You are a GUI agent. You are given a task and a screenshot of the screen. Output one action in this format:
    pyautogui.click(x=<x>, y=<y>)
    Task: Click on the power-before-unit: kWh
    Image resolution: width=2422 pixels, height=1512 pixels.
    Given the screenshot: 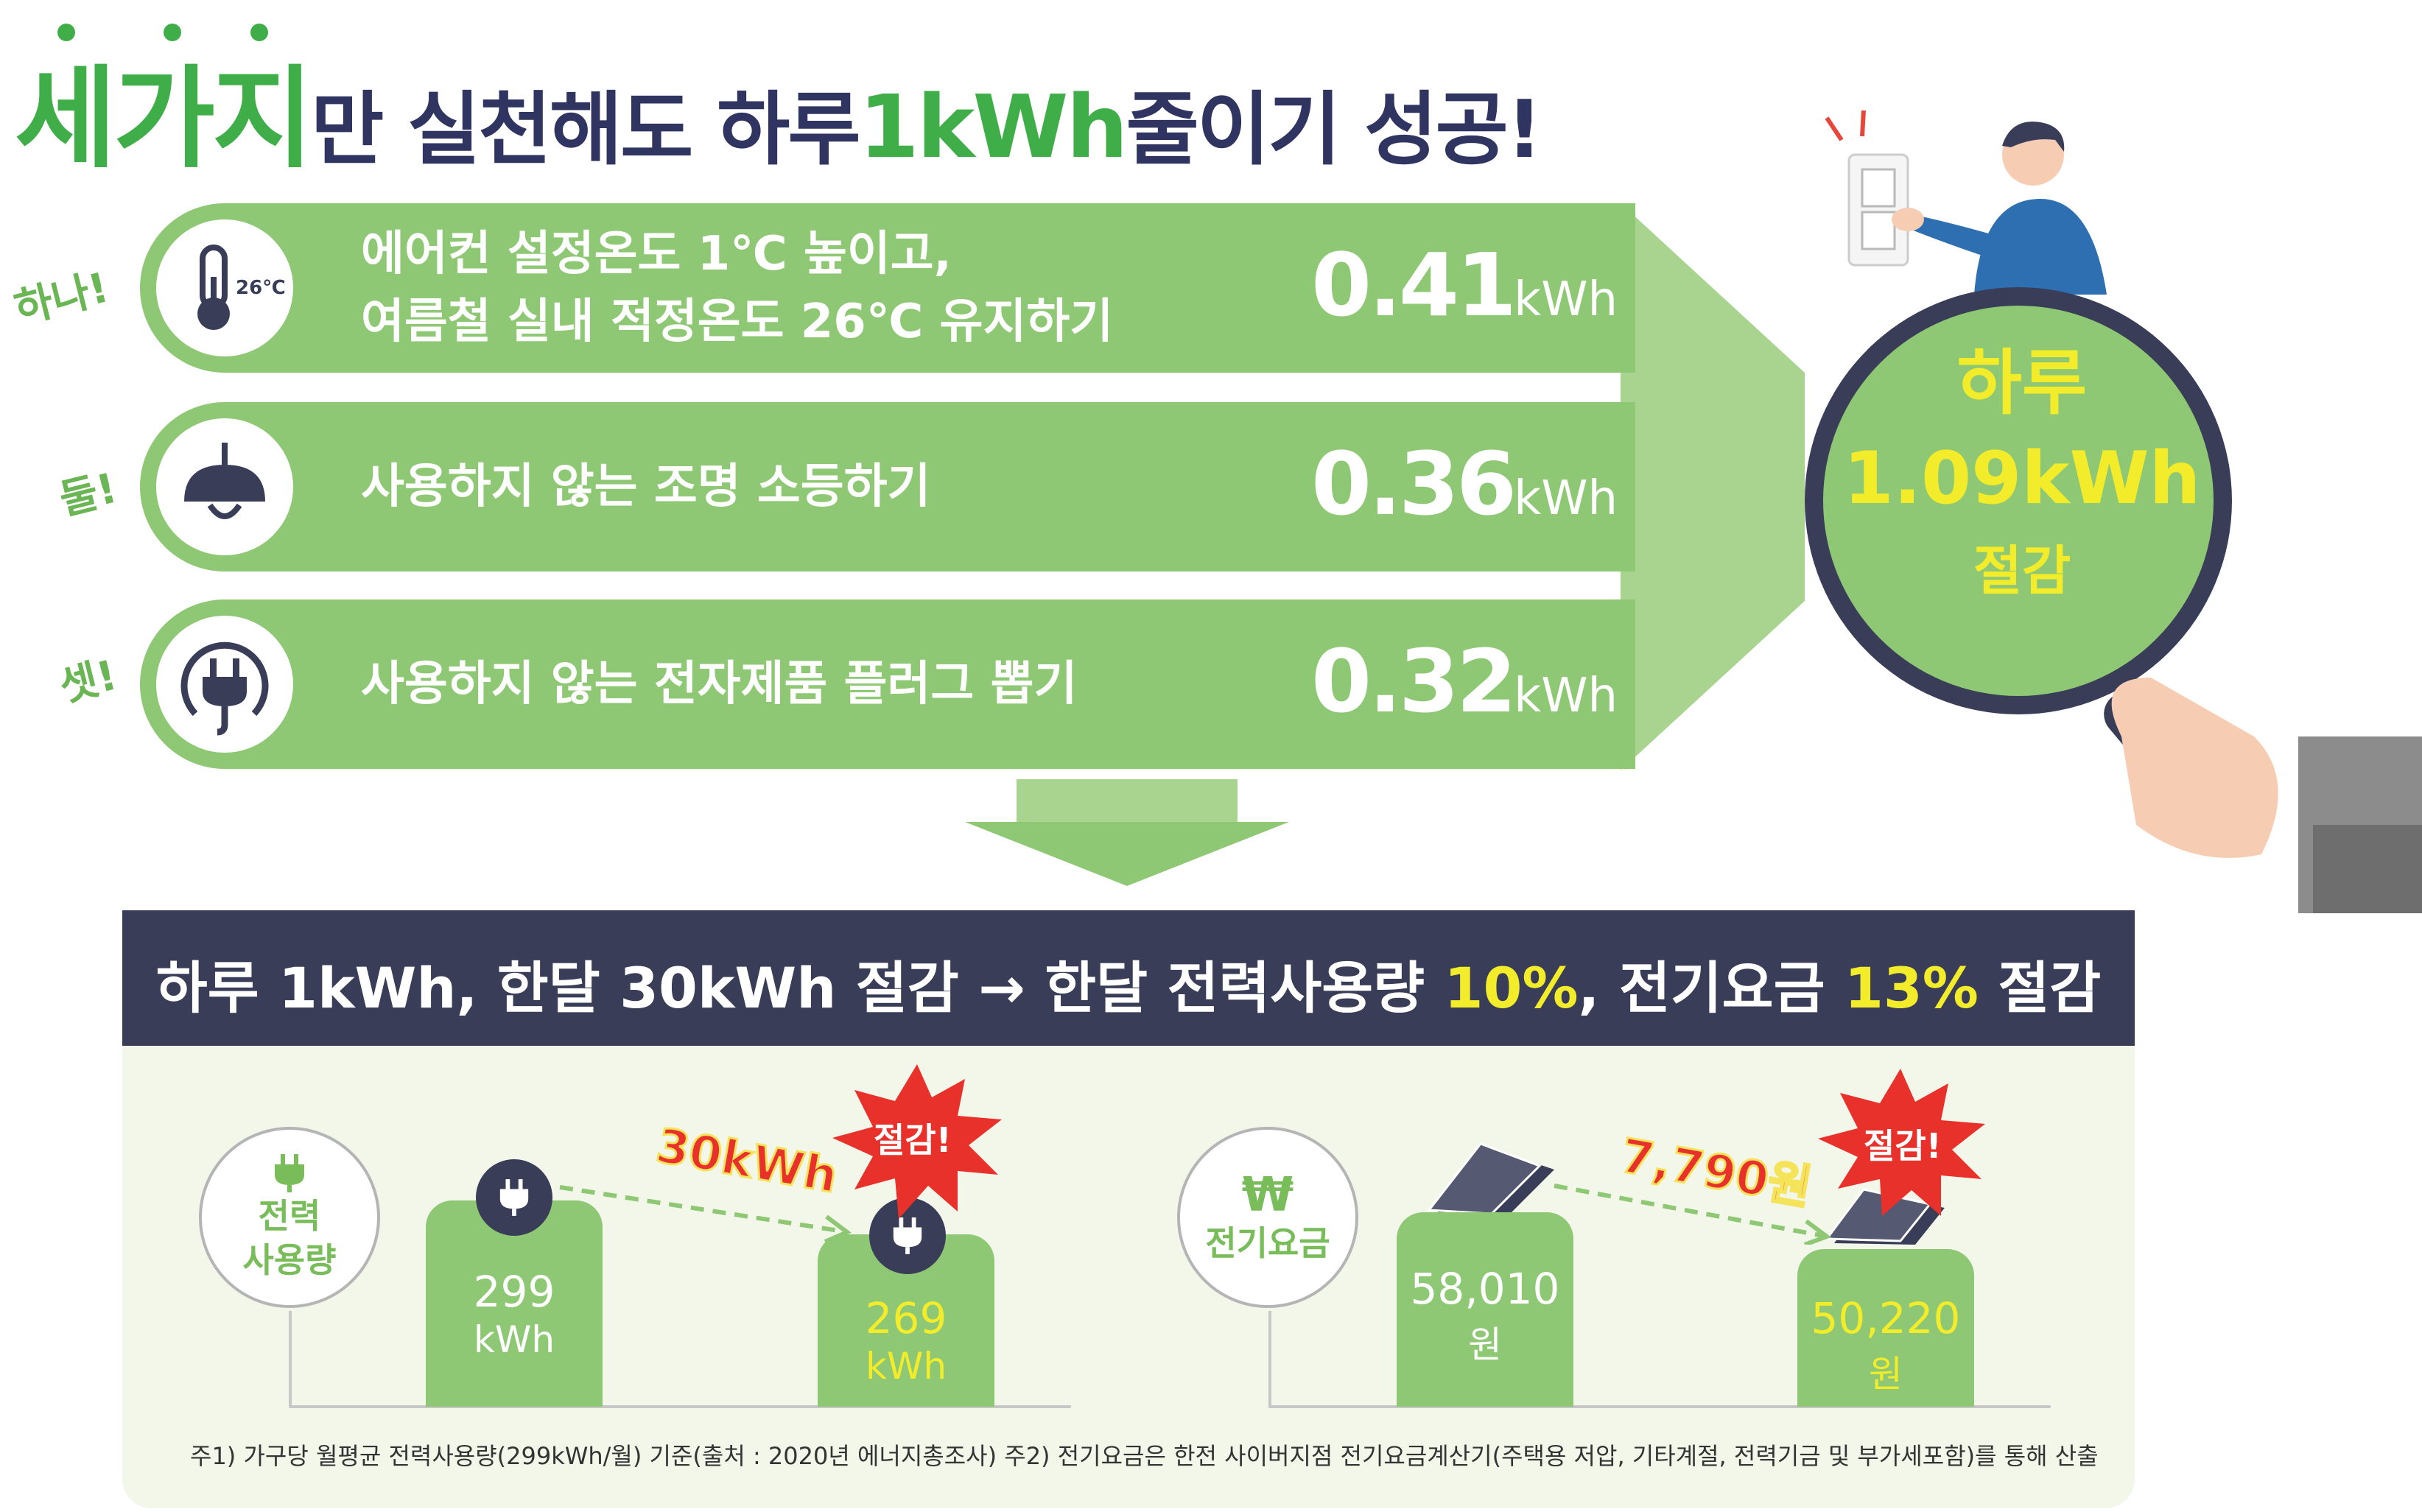 What is the action you would take?
    pyautogui.click(x=514, y=1339)
    